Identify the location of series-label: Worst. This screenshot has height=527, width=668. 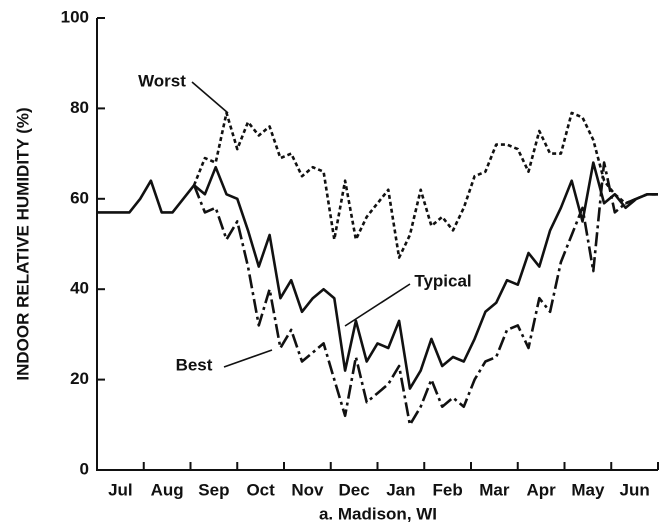
(162, 80).